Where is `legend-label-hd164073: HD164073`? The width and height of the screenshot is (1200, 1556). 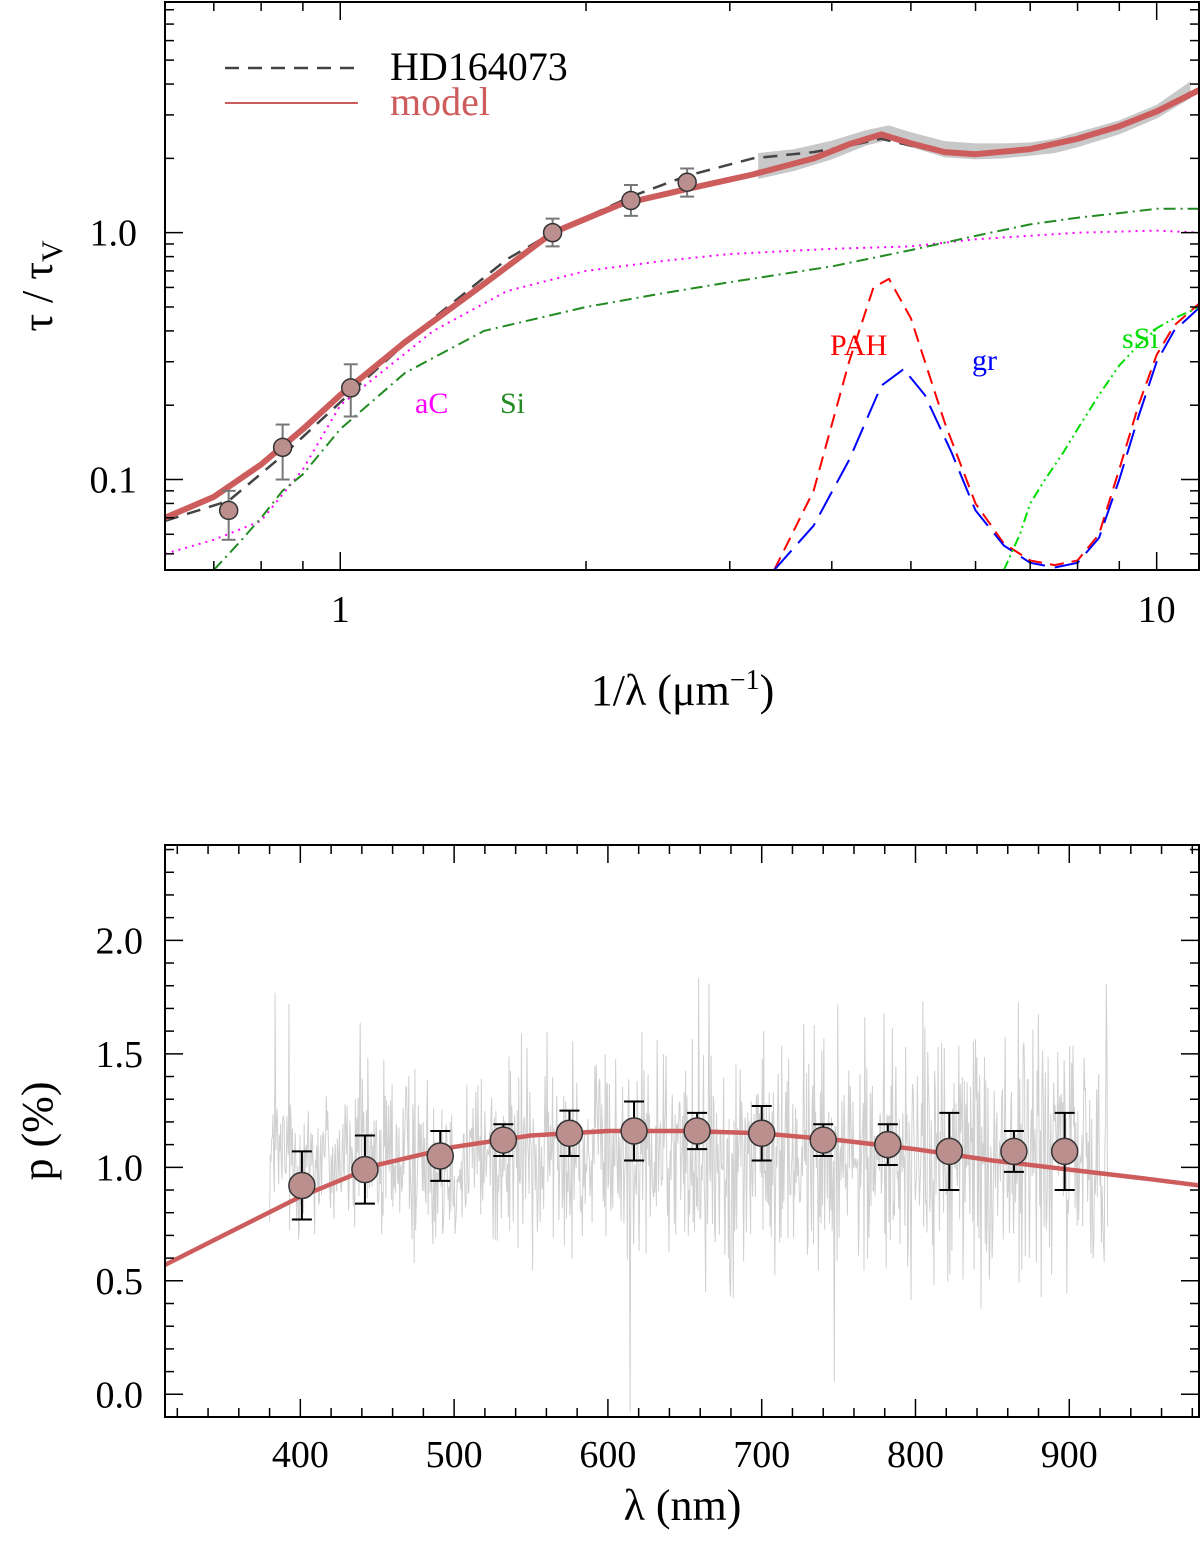
legend-label-hd164073: HD164073 is located at coordinates (479, 66).